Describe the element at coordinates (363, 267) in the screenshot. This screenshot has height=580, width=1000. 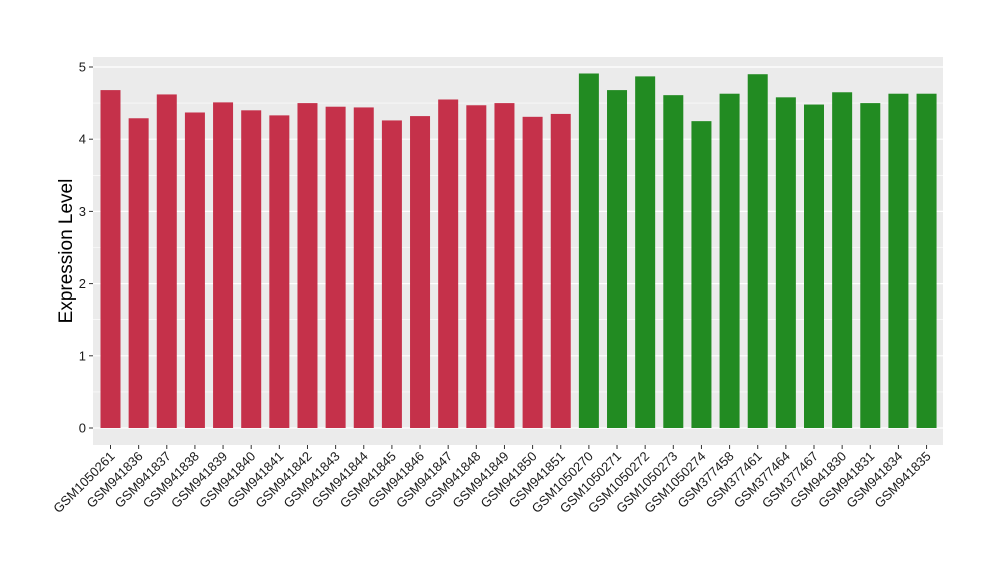
I see `bar-GSM941844` at that location.